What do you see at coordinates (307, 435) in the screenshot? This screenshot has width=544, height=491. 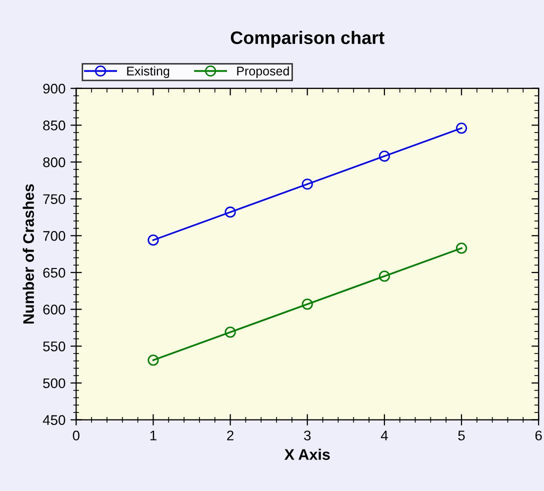 I see `x-tick-label: 3` at bounding box center [307, 435].